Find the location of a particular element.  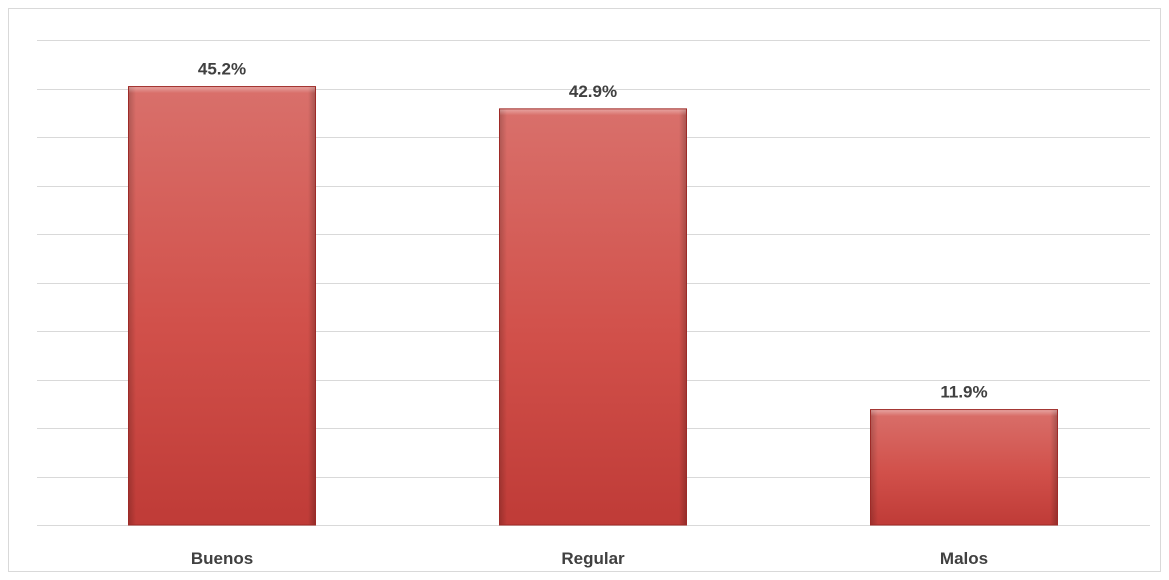

data-label-regular: 42.9% is located at coordinates (593, 91).